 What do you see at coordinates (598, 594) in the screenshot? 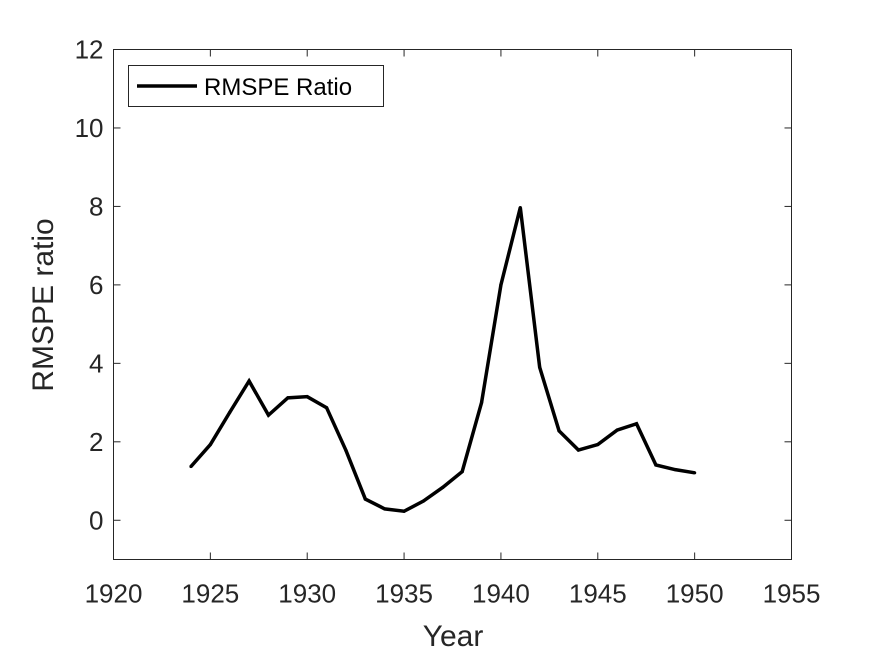
I see `x-tick-label: 1945` at bounding box center [598, 594].